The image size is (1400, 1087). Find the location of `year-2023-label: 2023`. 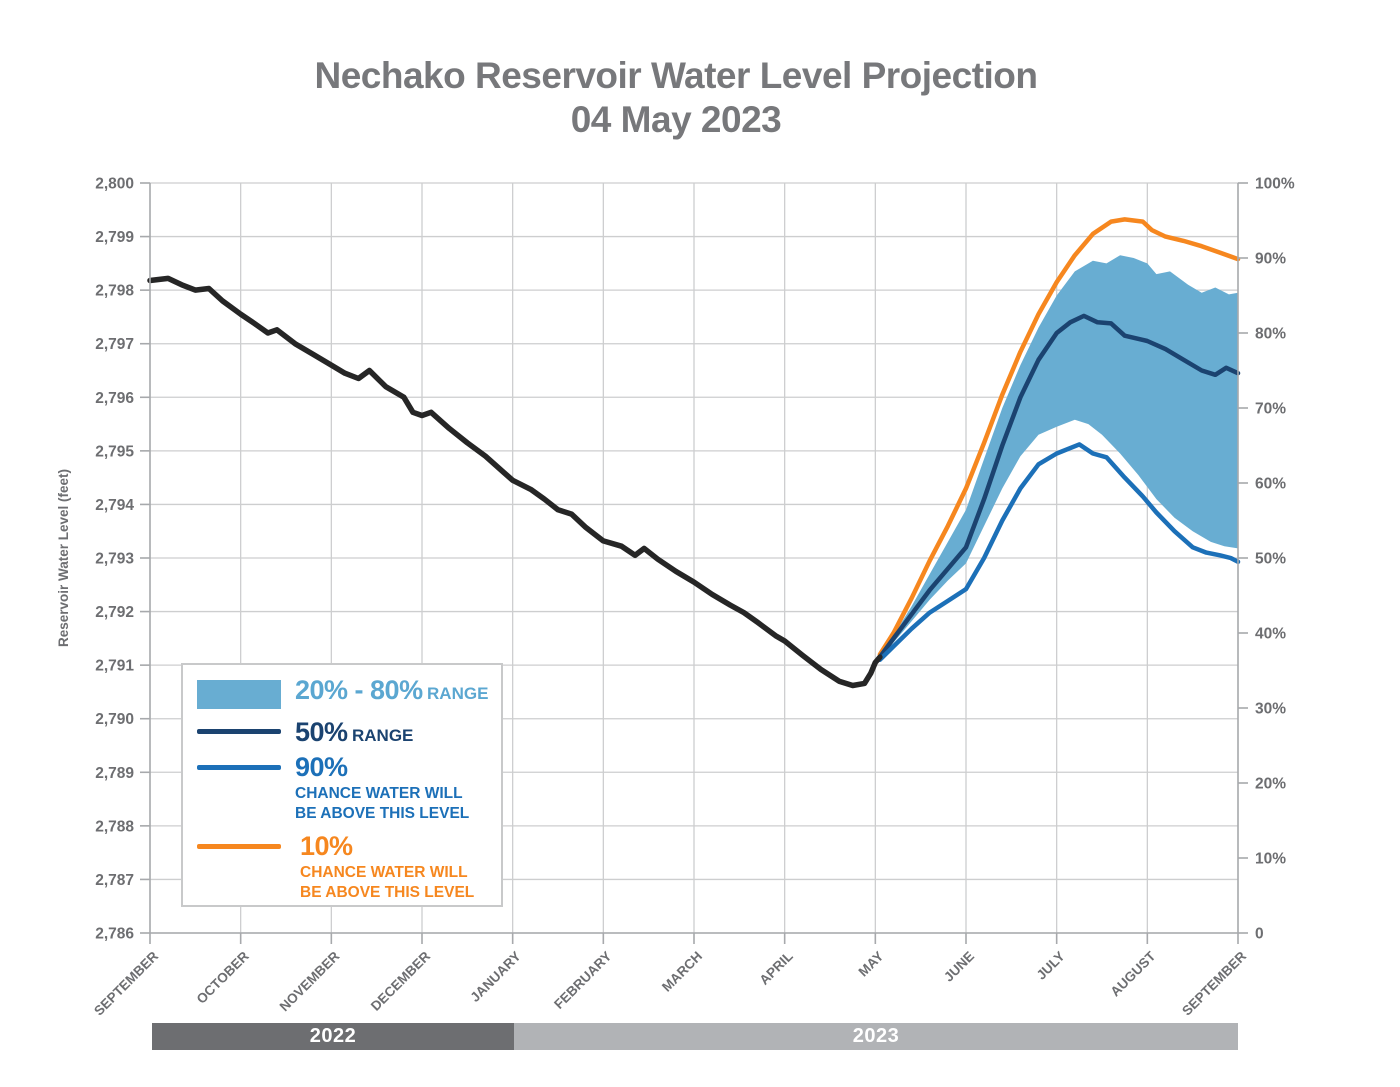

year-2023-label: 2023 is located at coordinates (876, 1036).